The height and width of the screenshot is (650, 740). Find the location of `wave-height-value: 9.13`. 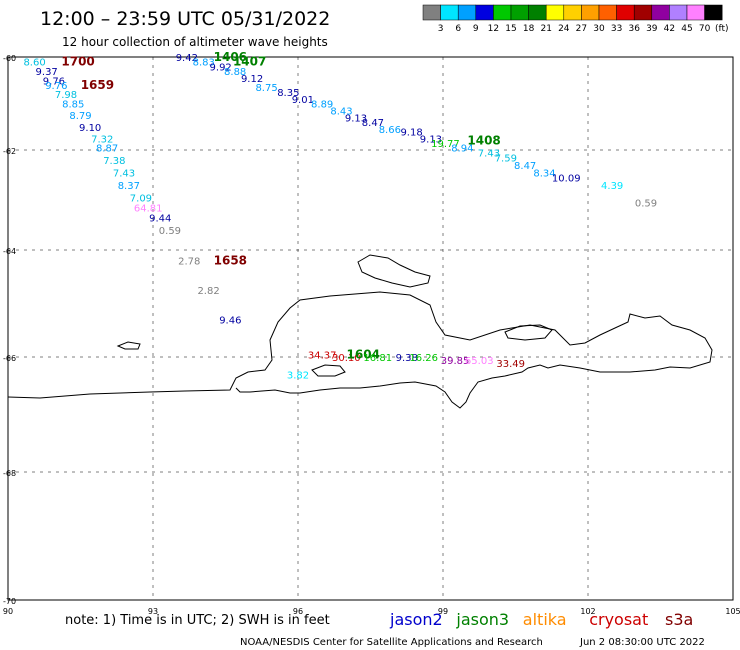

wave-height-value: 9.13 is located at coordinates (356, 118).